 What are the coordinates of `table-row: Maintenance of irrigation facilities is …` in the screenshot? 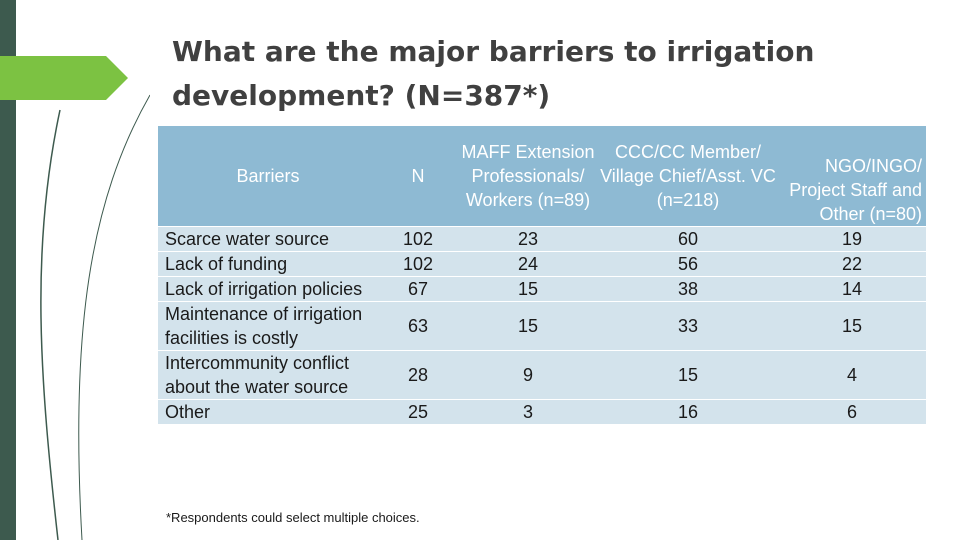 It's located at (542, 325).